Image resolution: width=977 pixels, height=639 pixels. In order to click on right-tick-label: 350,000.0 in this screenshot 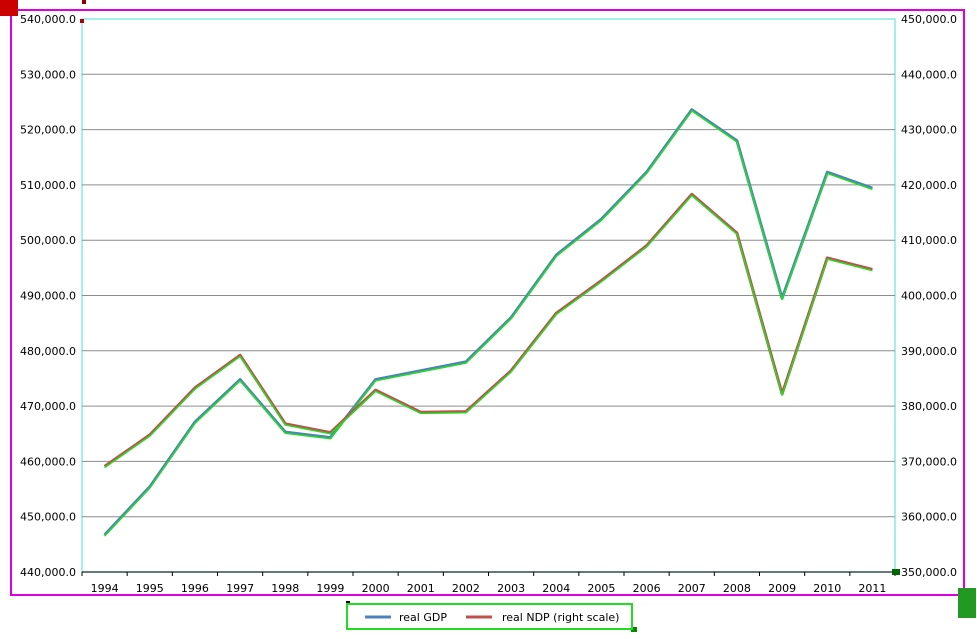, I will do `click(929, 572)`.